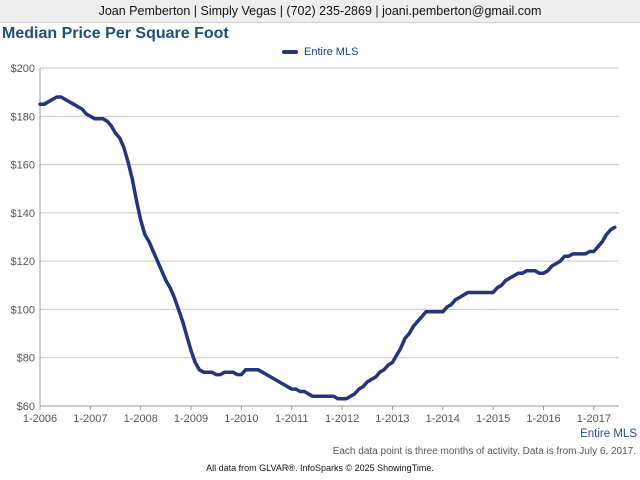 This screenshot has width=640, height=480. What do you see at coordinates (241, 419) in the screenshot?
I see `x-tick-label: 1-2010` at bounding box center [241, 419].